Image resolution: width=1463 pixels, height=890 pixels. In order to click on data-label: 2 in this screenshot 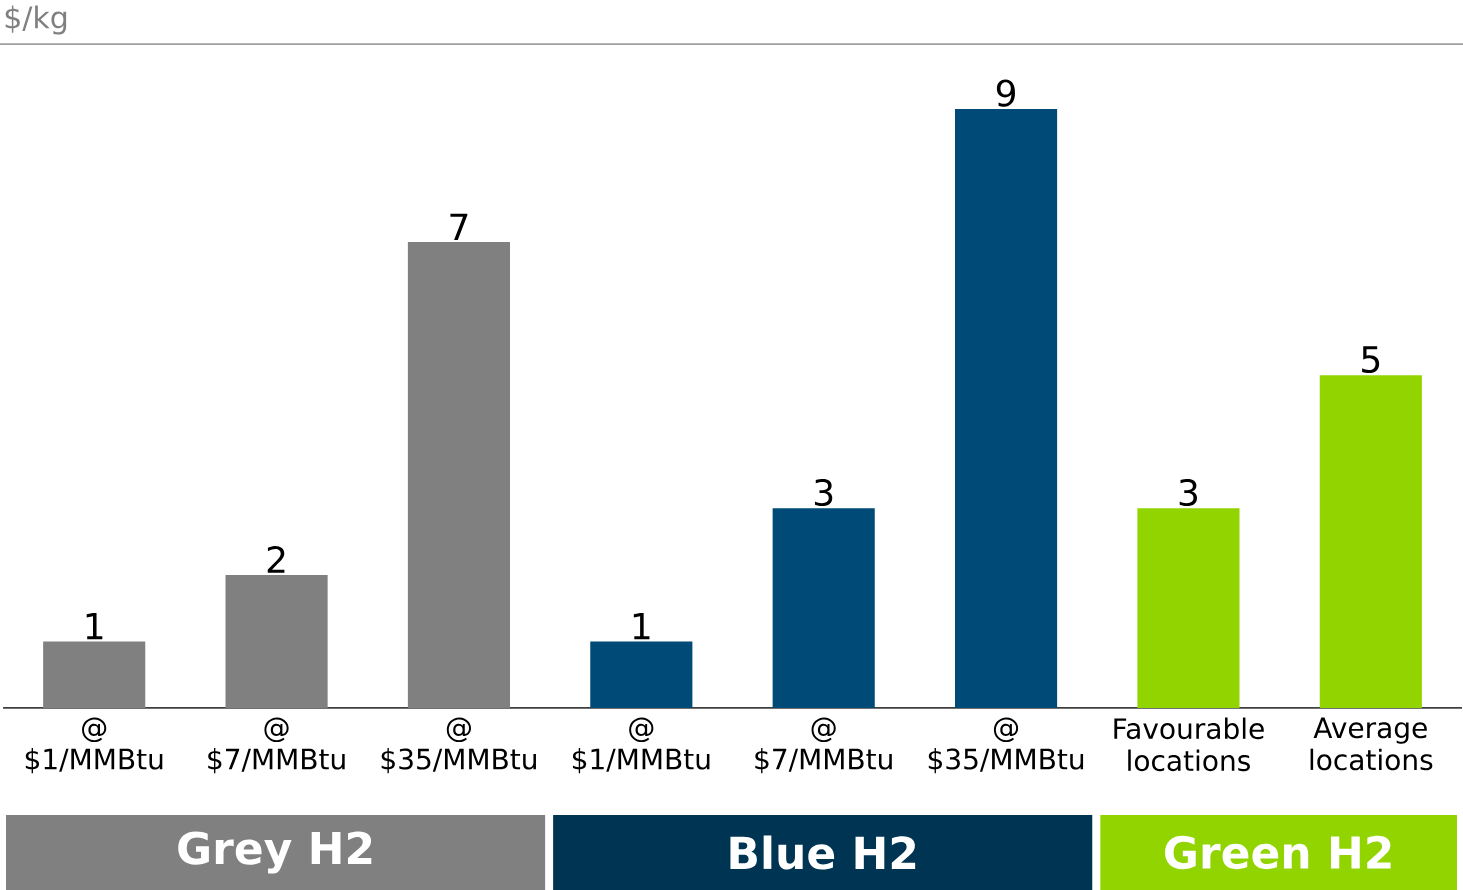, I will do `click(276, 559)`.